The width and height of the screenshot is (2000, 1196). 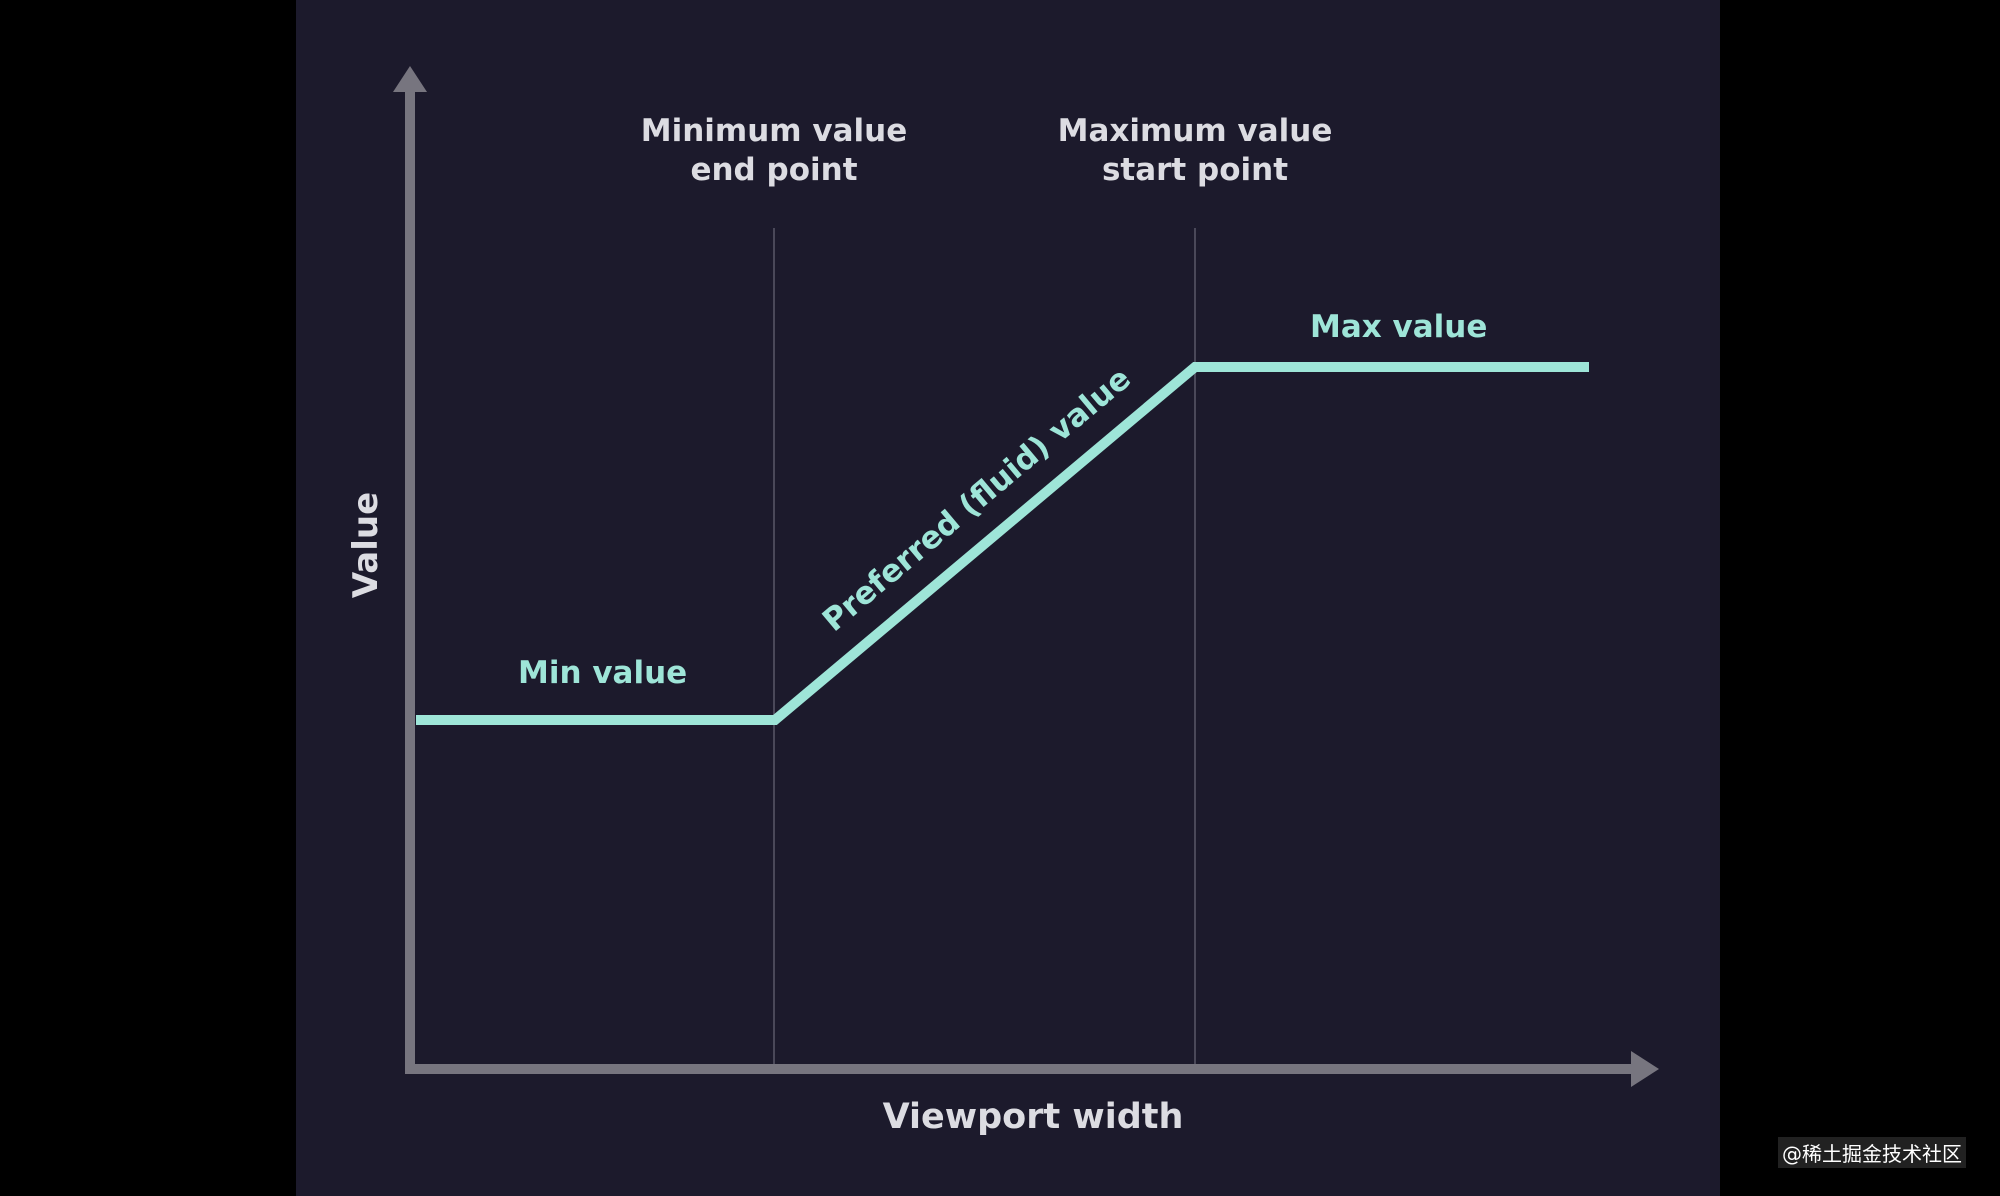 I want to click on y-axis-arrow-icon, so click(x=410, y=79).